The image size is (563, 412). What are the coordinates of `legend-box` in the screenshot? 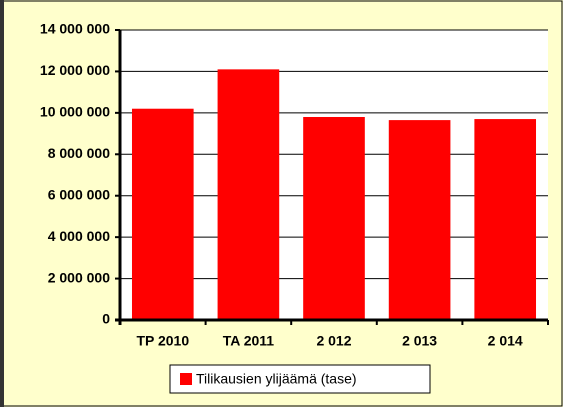 It's located at (300, 379).